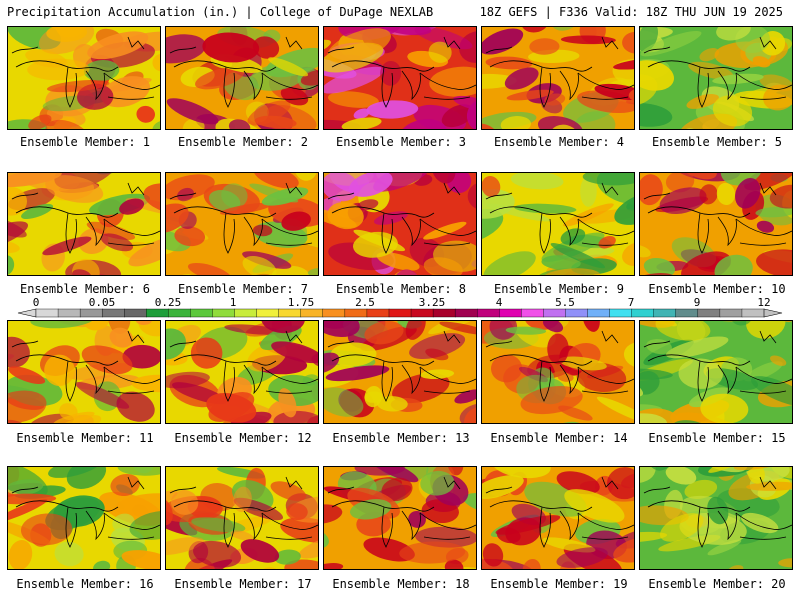  Describe the element at coordinates (243, 438) in the screenshot. I see `ensemble-member-label: Ensemble Member: 12` at that location.